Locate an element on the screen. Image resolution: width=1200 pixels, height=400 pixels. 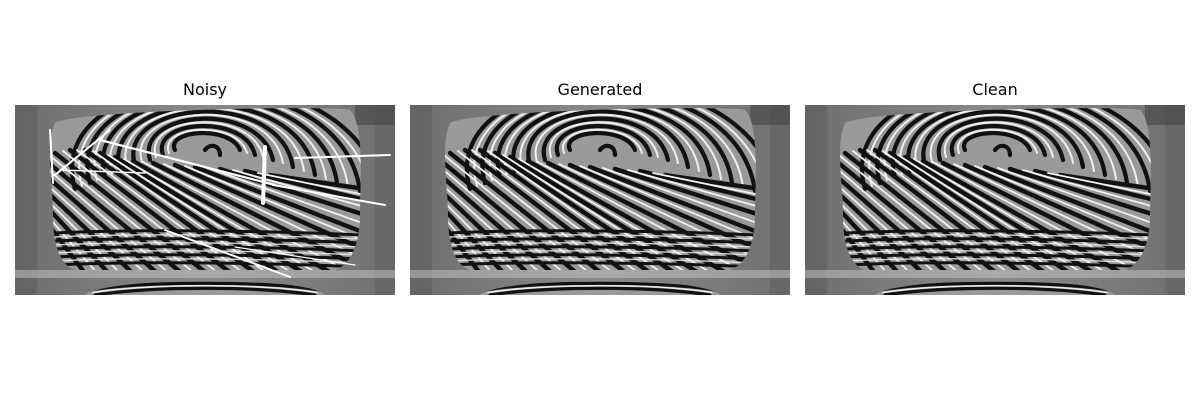
panel-title-clean: Clean is located at coordinates (995, 89).